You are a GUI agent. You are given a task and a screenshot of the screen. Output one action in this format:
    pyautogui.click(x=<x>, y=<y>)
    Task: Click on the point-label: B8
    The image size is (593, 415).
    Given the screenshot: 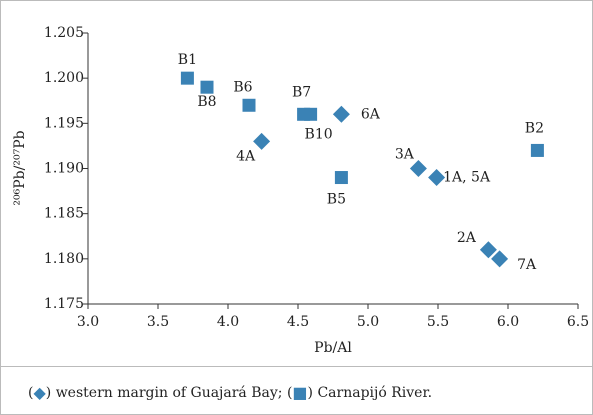 What is the action you would take?
    pyautogui.click(x=206, y=102)
    